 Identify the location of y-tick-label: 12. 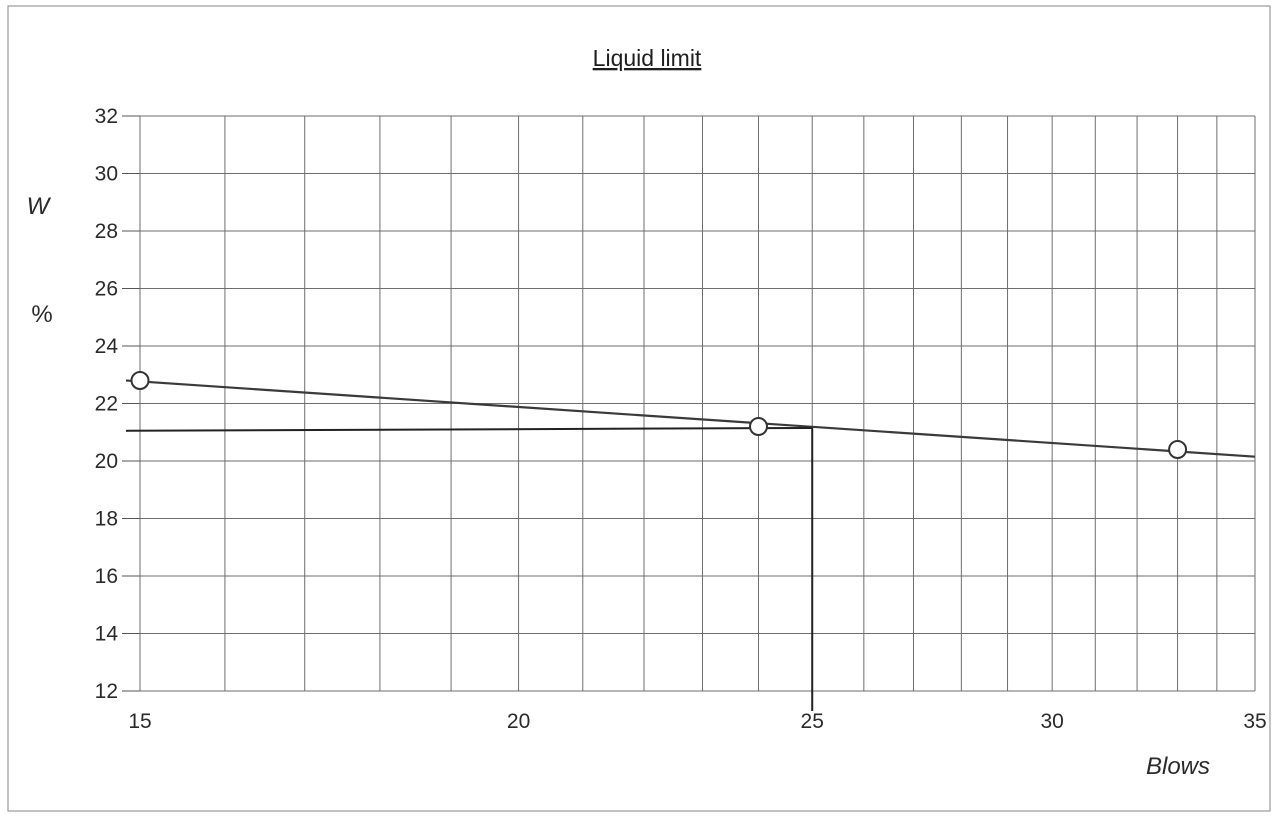
(106, 691).